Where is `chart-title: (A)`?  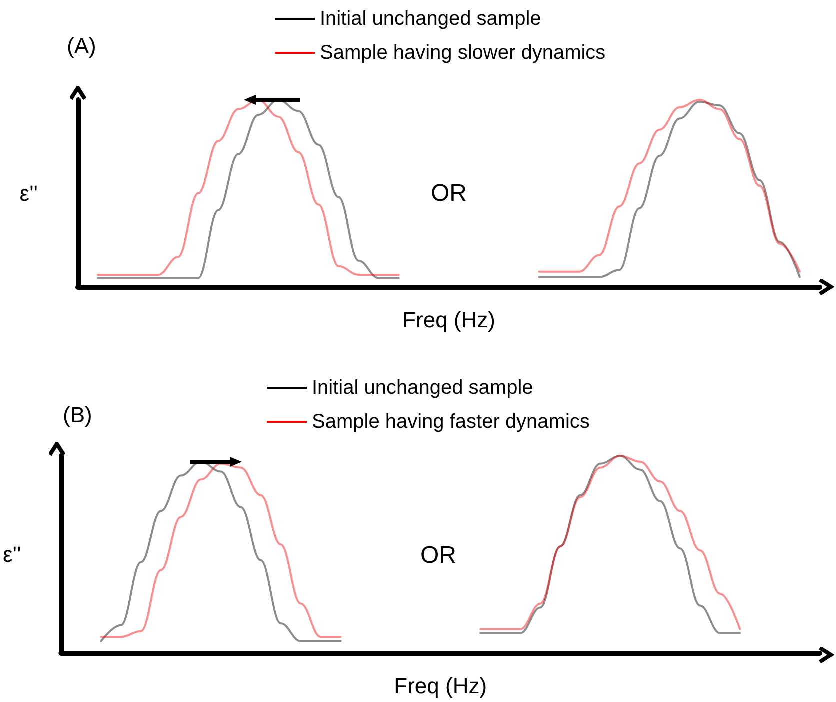 chart-title: (A) is located at coordinates (81, 46).